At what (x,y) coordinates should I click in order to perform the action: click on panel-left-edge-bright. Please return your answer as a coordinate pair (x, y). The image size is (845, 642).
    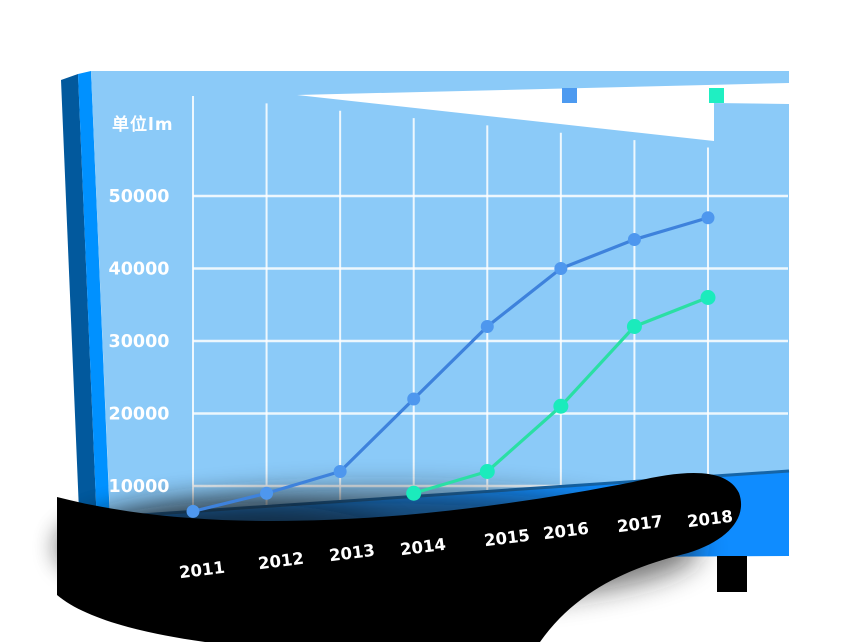
    Looking at the image, I should click on (94, 310).